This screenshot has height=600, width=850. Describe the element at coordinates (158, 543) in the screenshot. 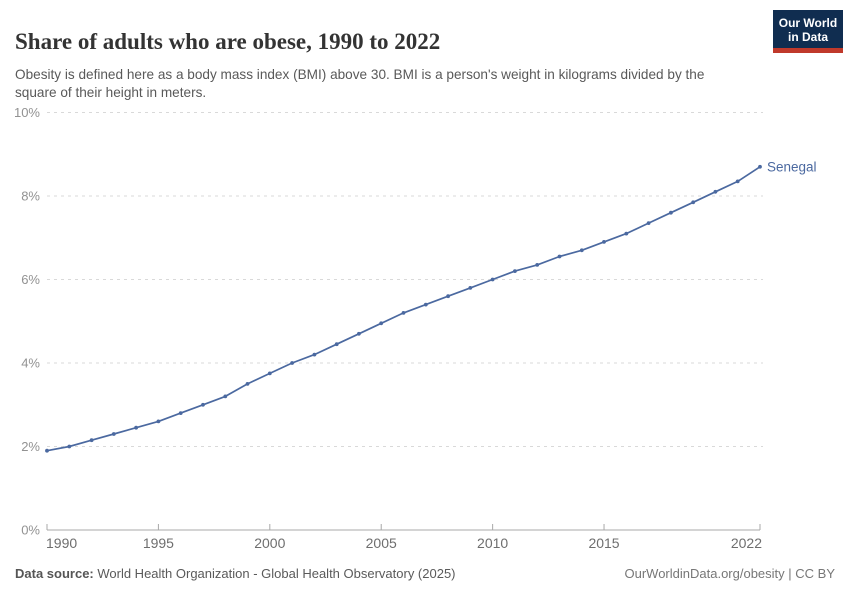

I see `x-tick-label: 1995` at that location.